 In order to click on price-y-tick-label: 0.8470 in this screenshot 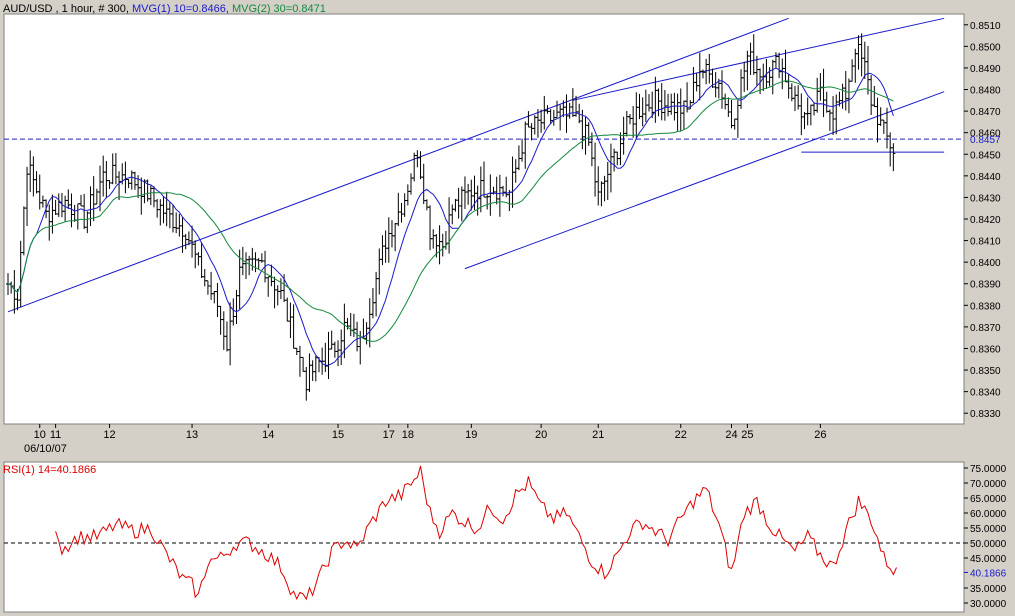, I will do `click(985, 112)`.